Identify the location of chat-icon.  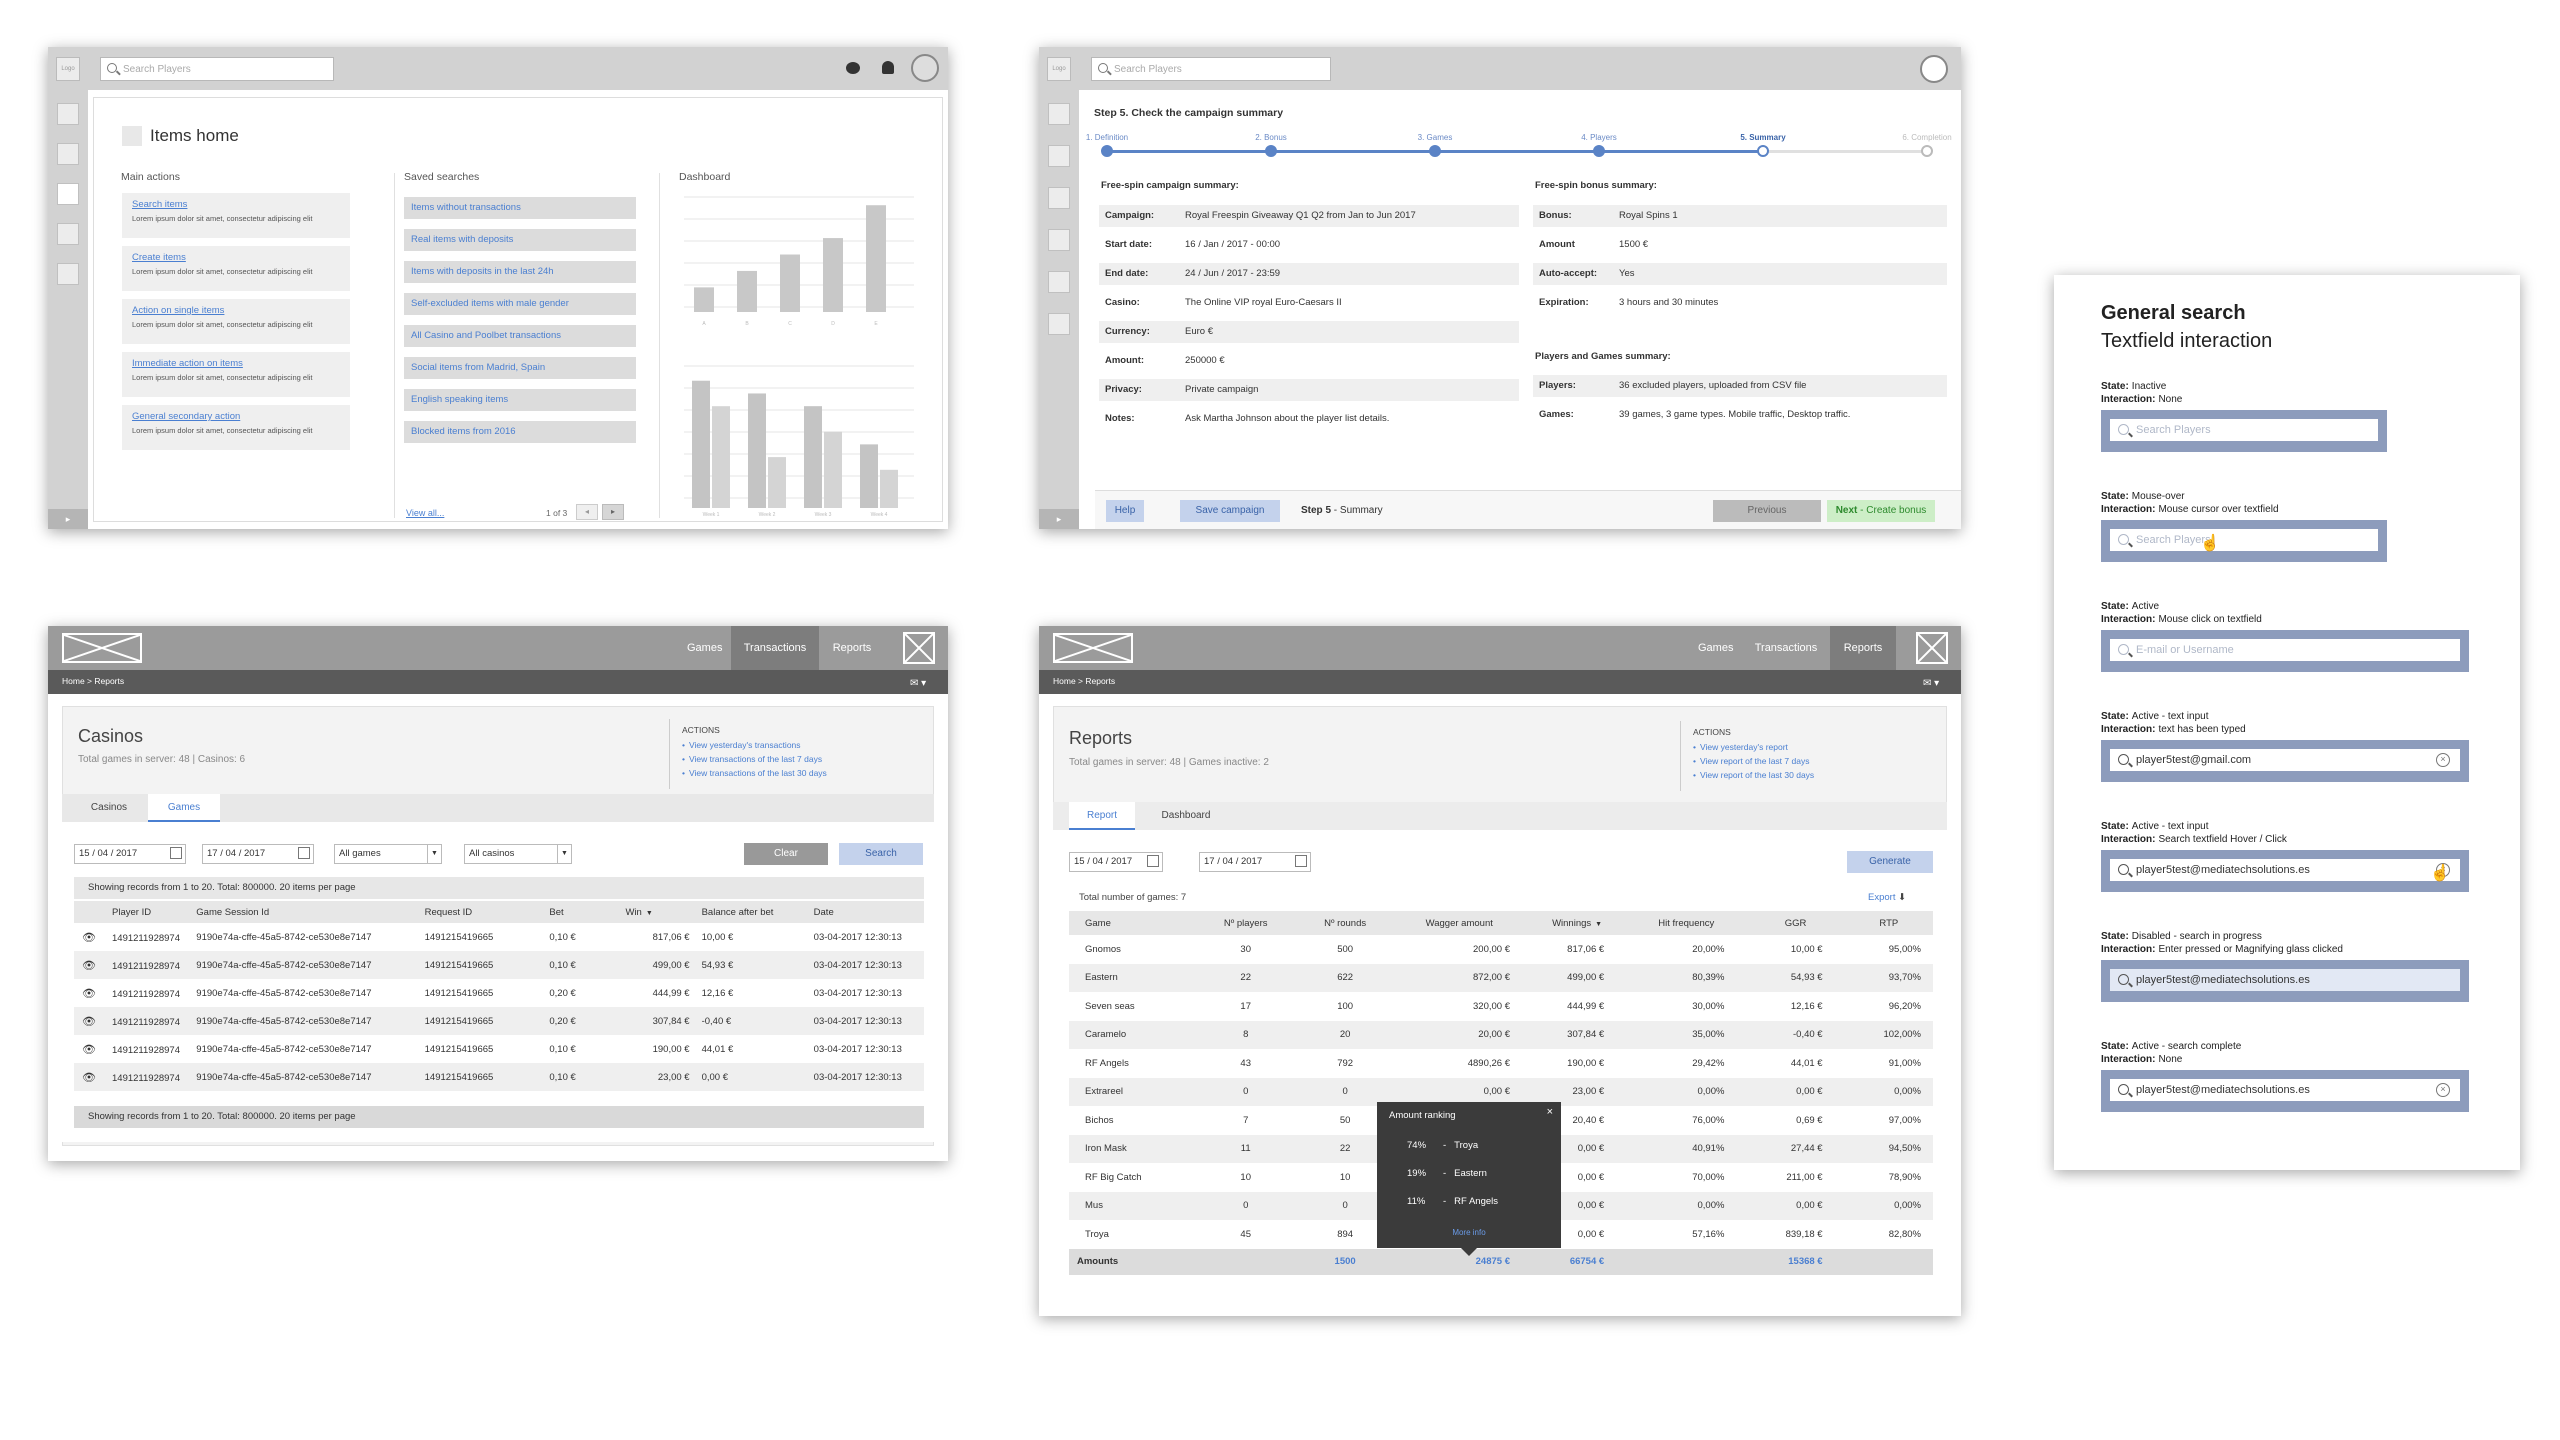
(853, 68).